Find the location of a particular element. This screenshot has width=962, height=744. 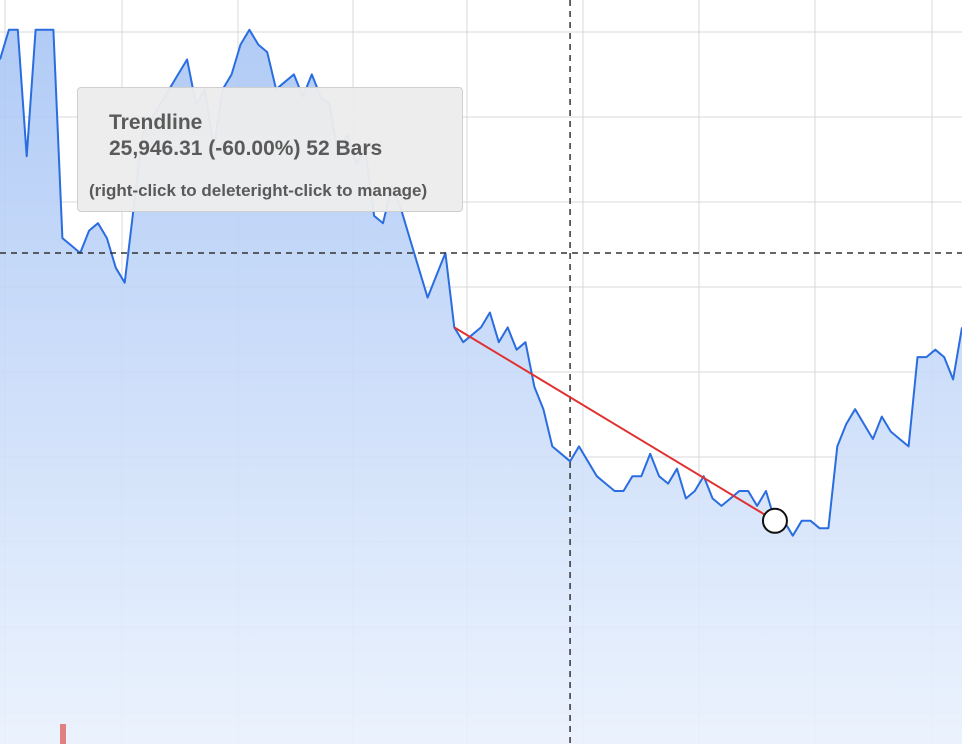

tooltip-values: 25,946.31 (-60.00%) 52 Bars is located at coordinates (246, 148).